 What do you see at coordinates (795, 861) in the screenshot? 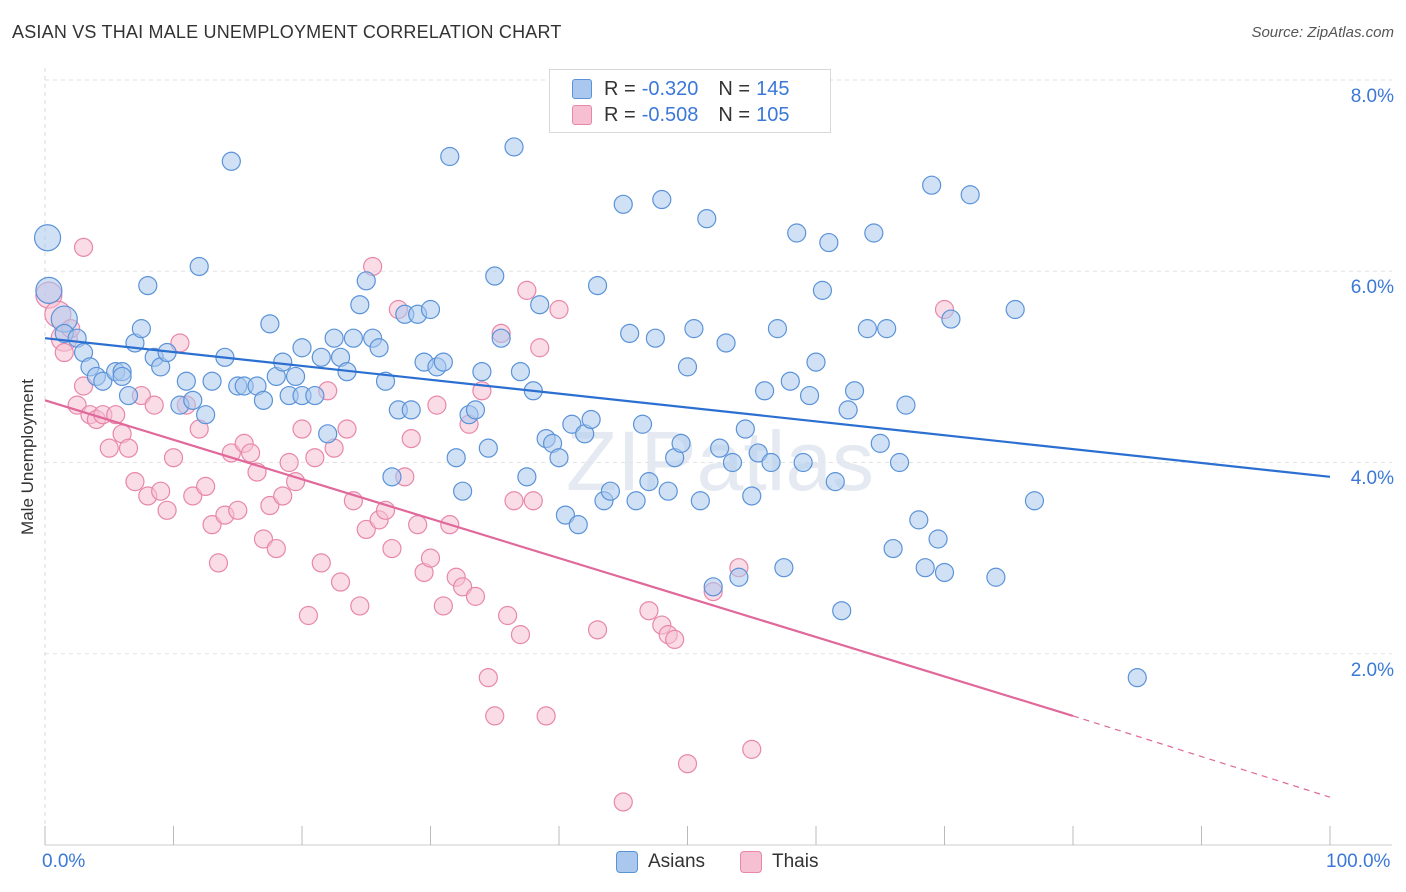
I see `thais-legend-label: Thais` at bounding box center [795, 861].